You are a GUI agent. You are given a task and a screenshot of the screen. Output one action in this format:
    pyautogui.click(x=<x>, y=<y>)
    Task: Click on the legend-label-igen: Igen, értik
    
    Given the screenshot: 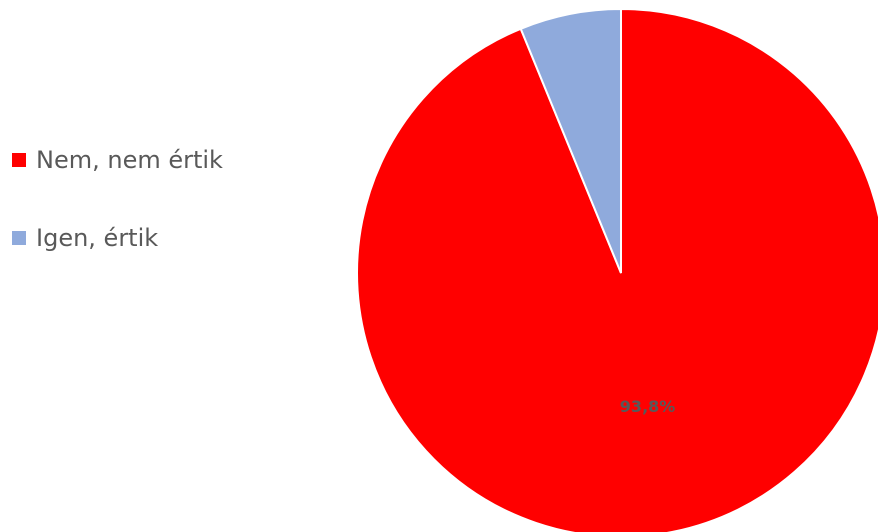 What is the action you would take?
    pyautogui.click(x=97, y=238)
    